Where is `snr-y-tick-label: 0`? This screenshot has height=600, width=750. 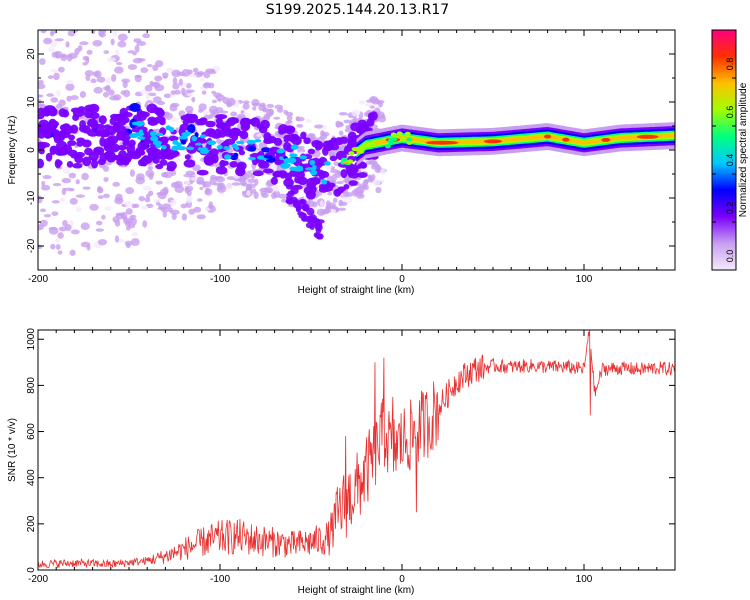 snr-y-tick-label: 0 is located at coordinates (31, 570).